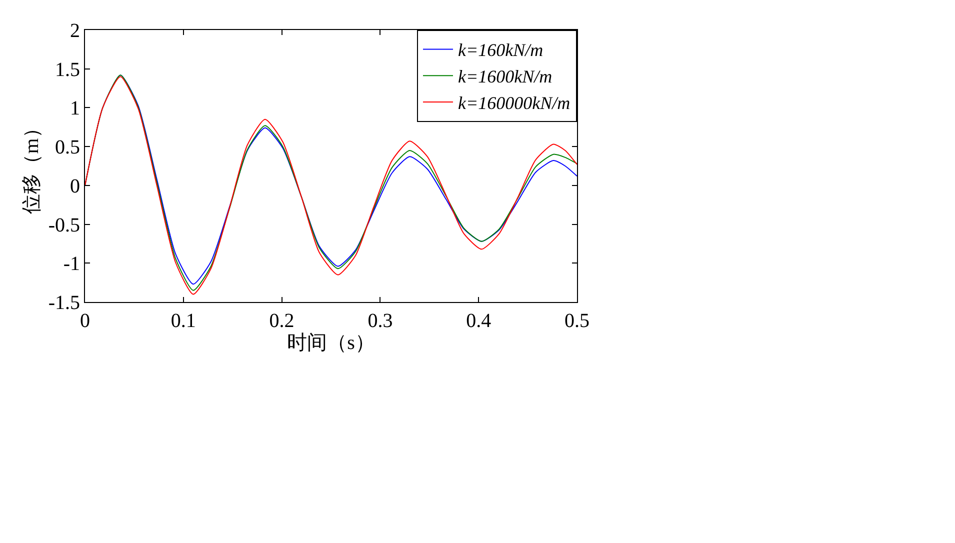  What do you see at coordinates (577, 321) in the screenshot?
I see `x-tick-label: 0.5` at bounding box center [577, 321].